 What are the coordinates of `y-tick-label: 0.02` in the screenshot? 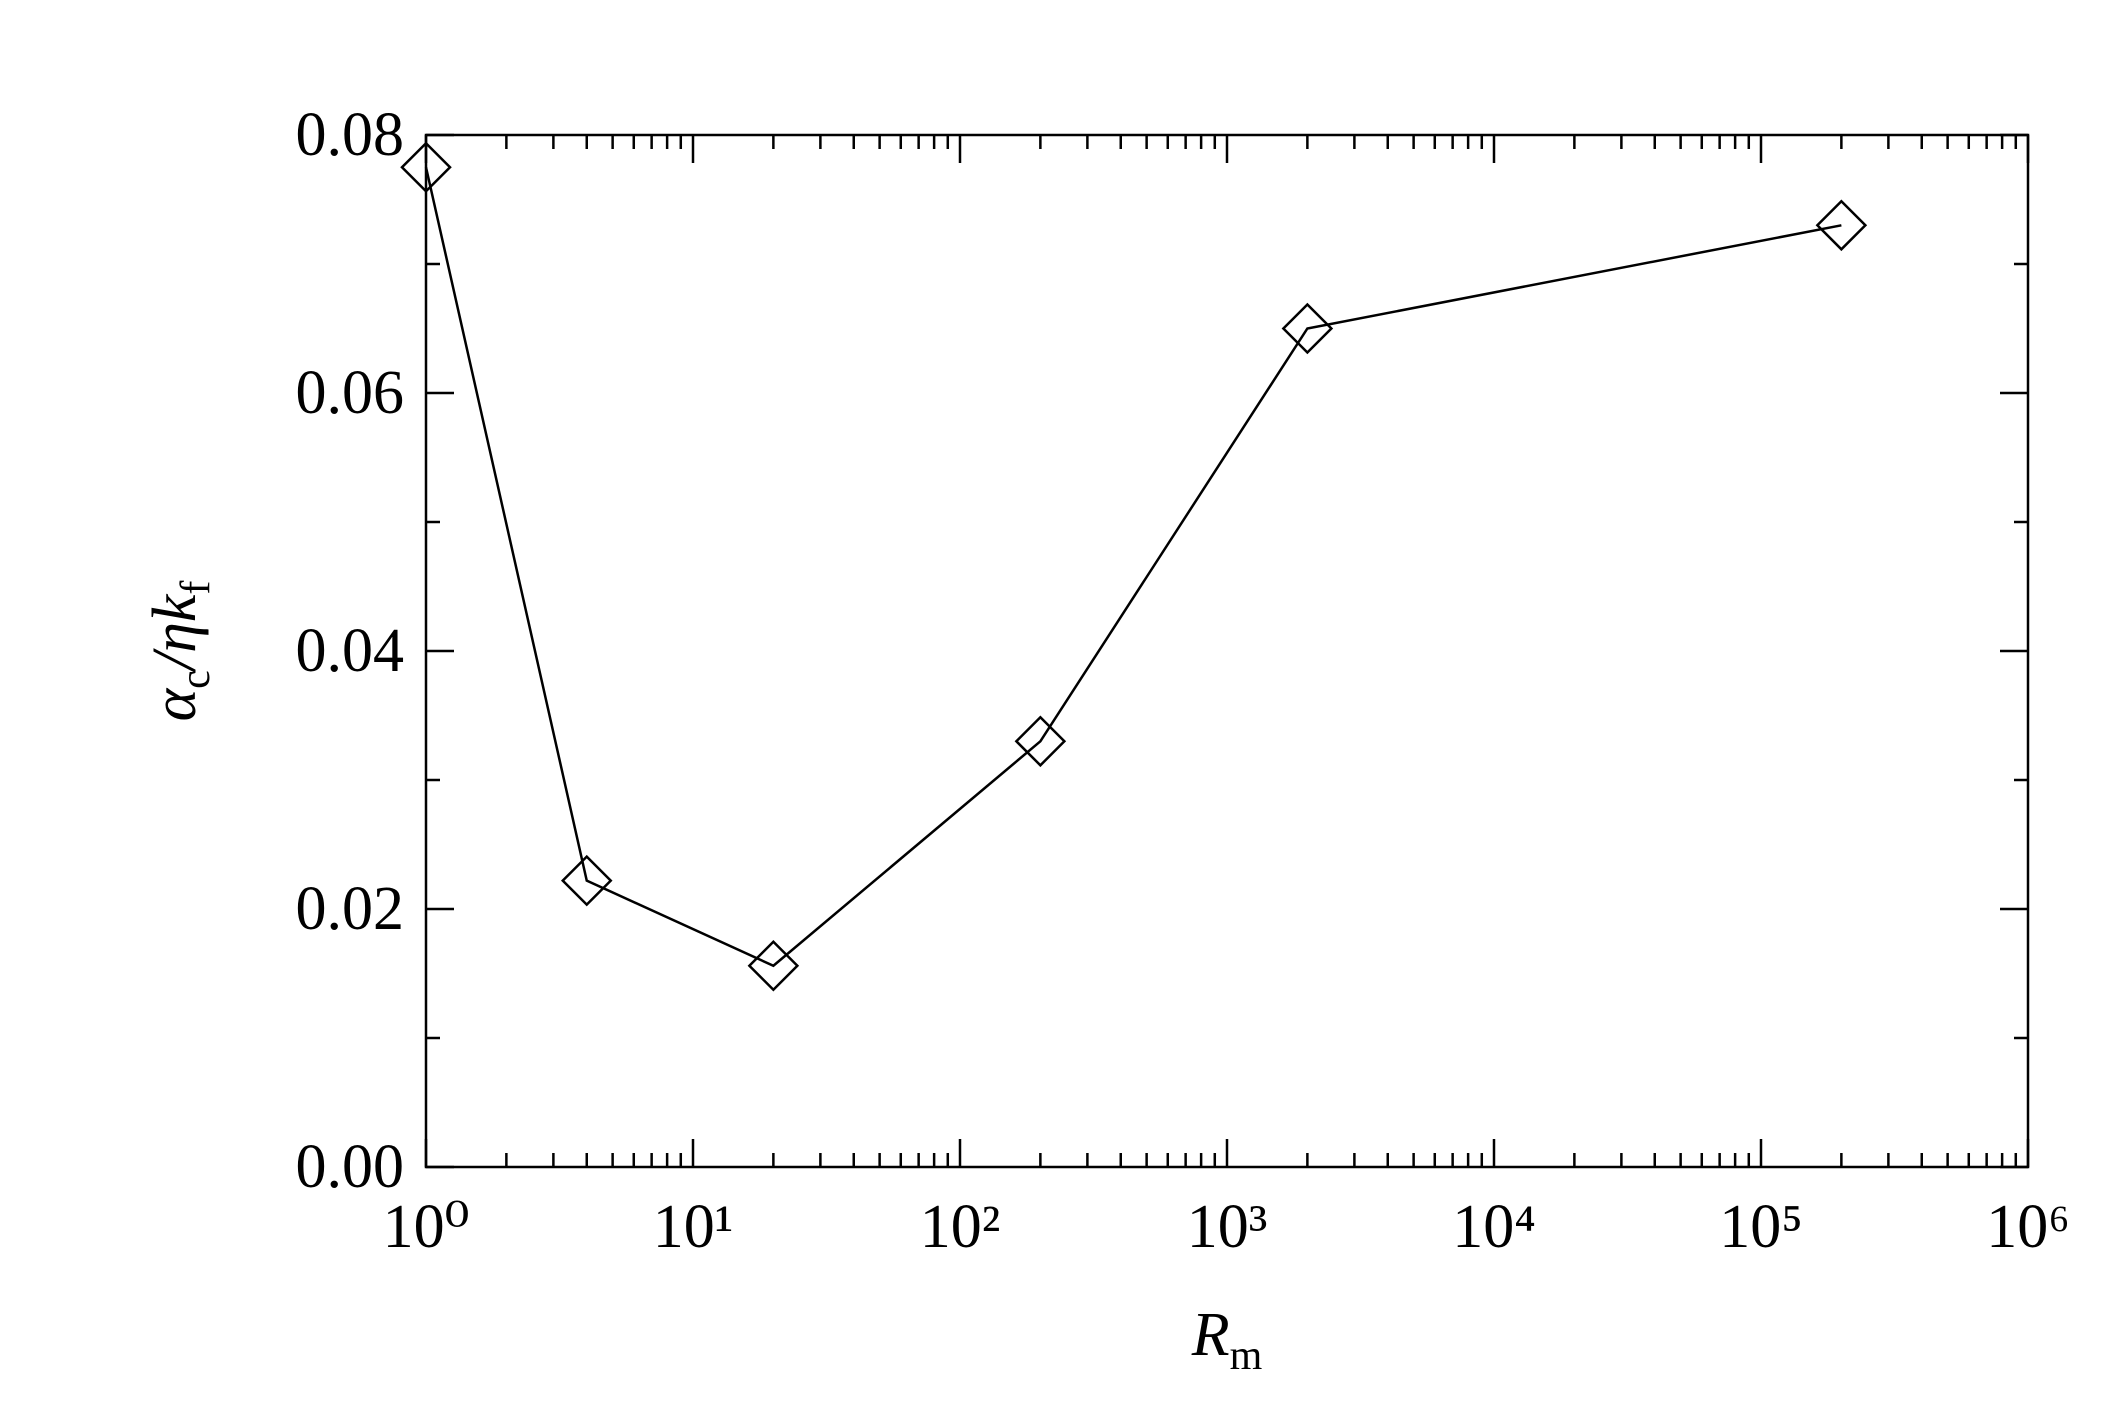 It's located at (350, 909).